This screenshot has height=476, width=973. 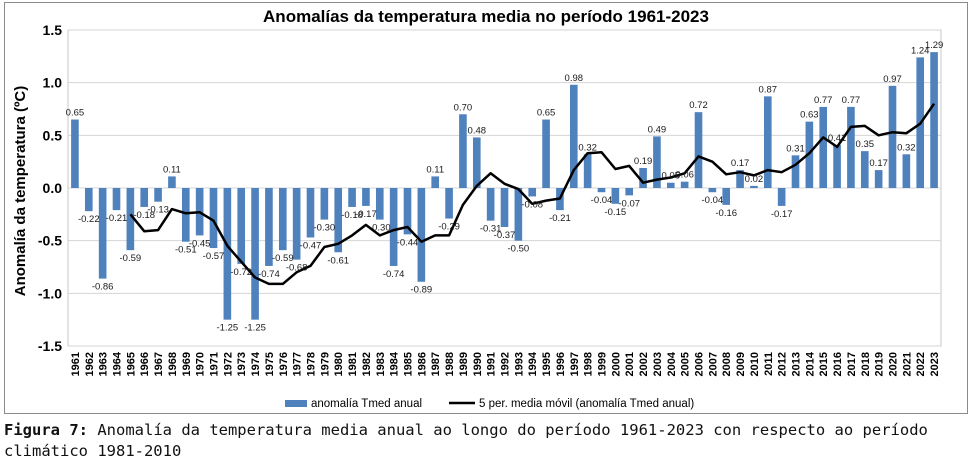 I want to click on x-tick-label: 1964, so click(x=118, y=363).